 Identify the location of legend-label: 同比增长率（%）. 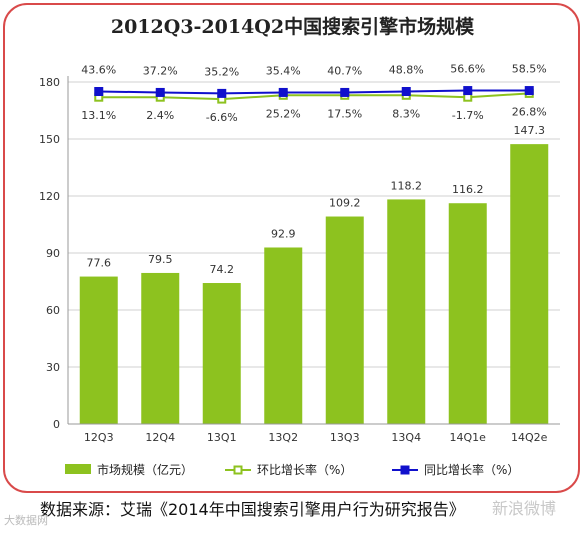
(471, 469).